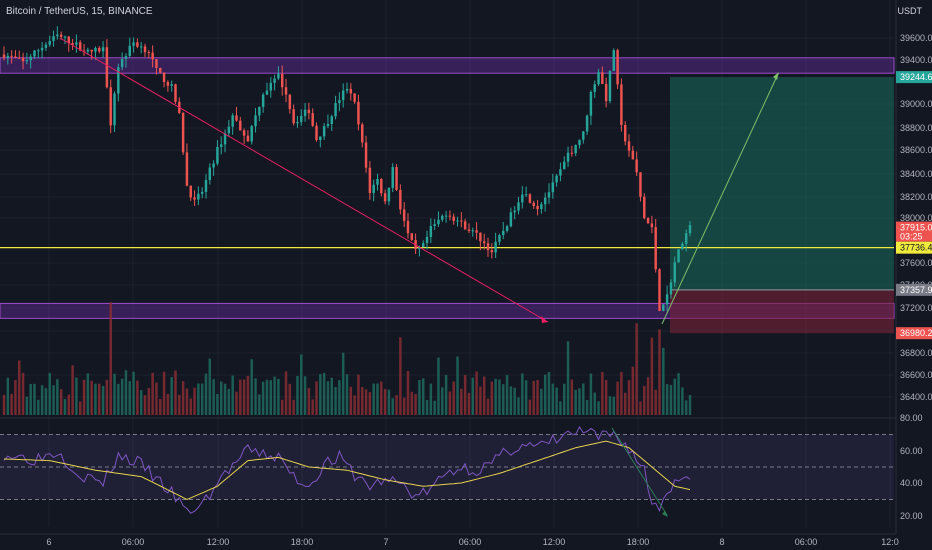  Describe the element at coordinates (806, 542) in the screenshot. I see `time-tick-label: 06:00` at that location.